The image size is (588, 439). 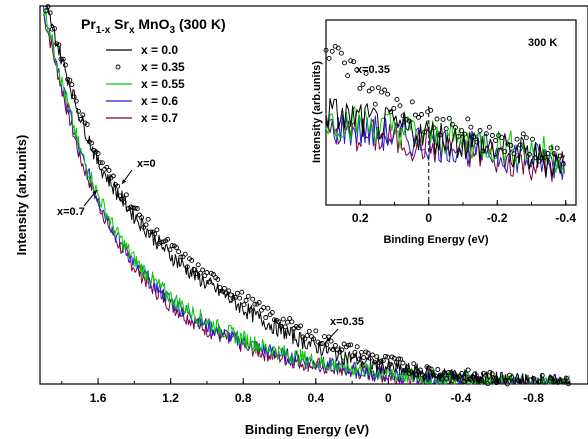 I want to click on inset-x-tick-label: 0.2, so click(x=360, y=218).